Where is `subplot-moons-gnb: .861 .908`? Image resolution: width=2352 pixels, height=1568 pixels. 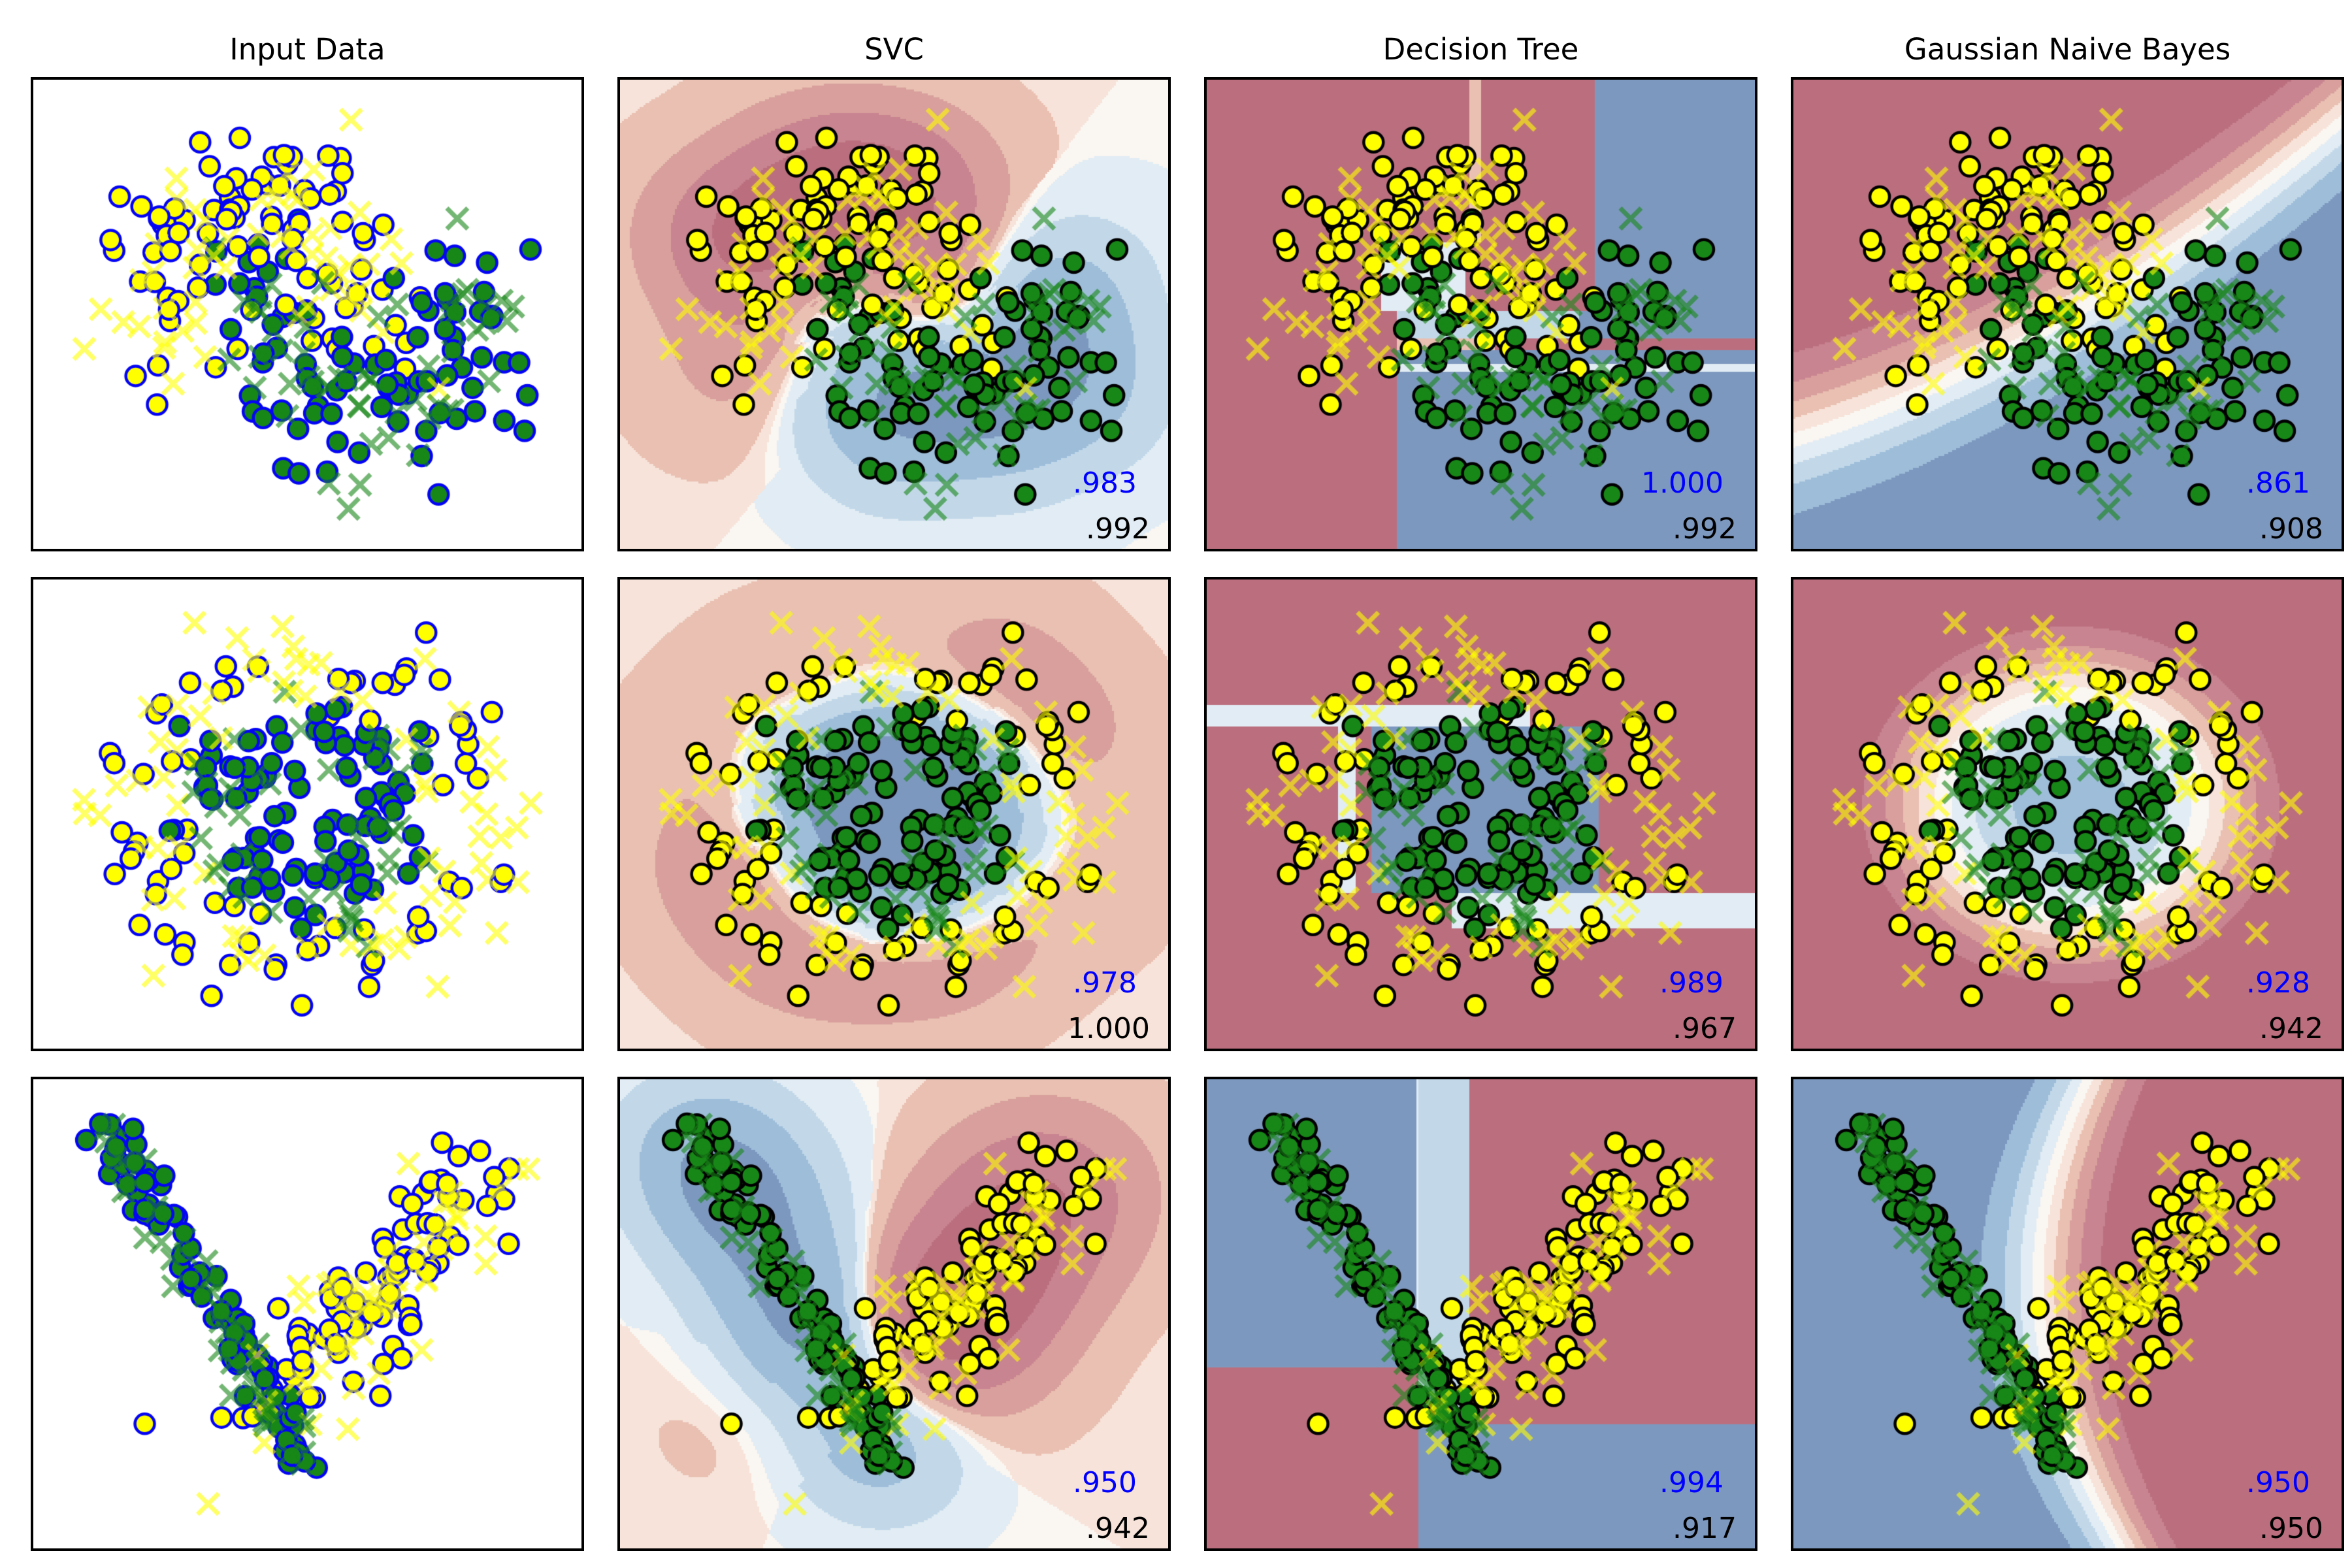
subplot-moons-gnb: .861 .908 is located at coordinates (2067, 314).